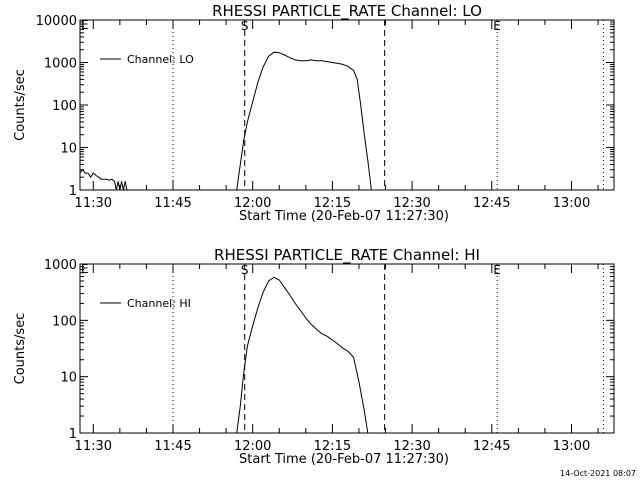  What do you see at coordinates (159, 303) in the screenshot?
I see `legend-label: Channel: HI` at bounding box center [159, 303].